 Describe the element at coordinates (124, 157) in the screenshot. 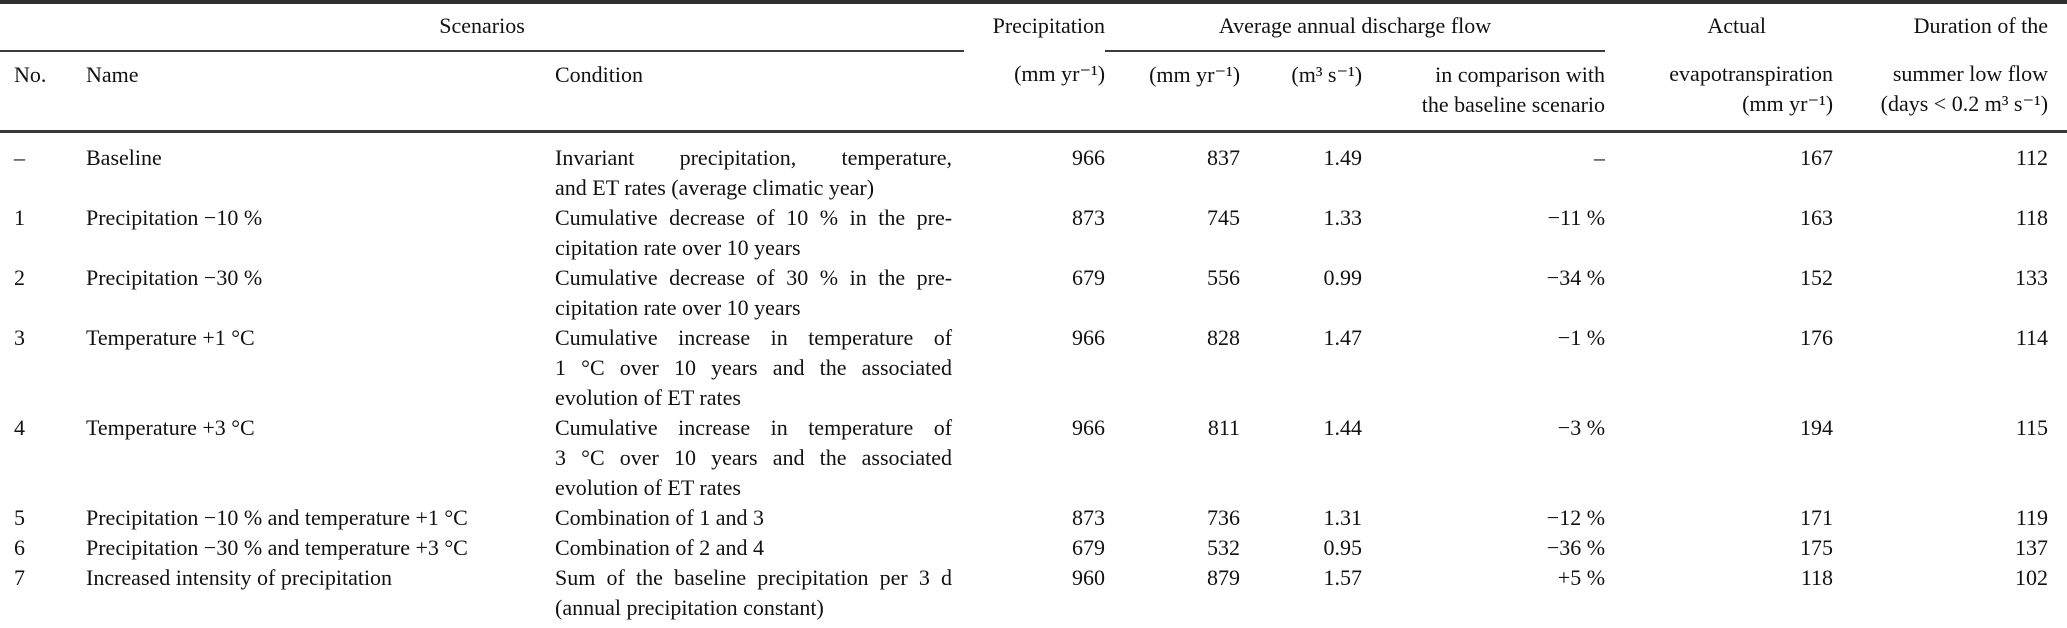

I see `cell-name: Baseline` at that location.